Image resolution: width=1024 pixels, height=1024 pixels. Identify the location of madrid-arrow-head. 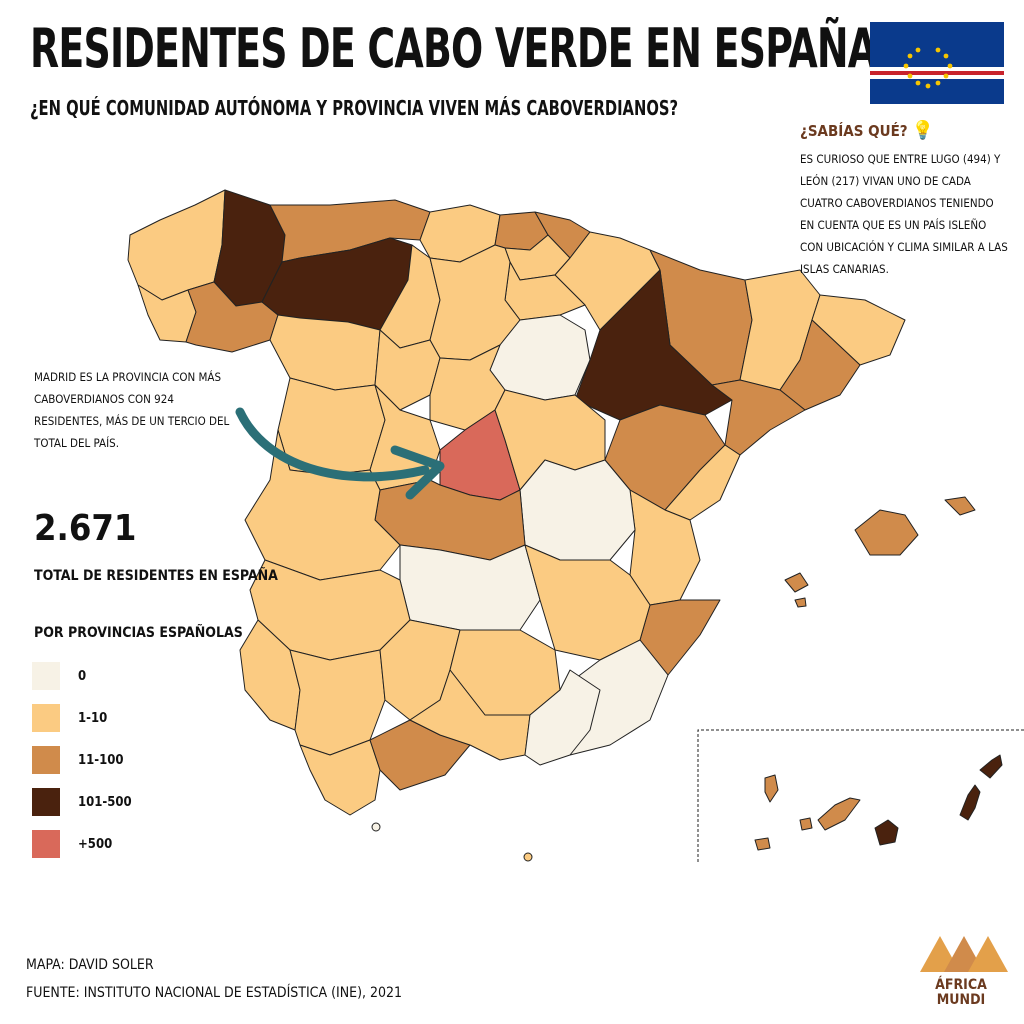
(417, 472).